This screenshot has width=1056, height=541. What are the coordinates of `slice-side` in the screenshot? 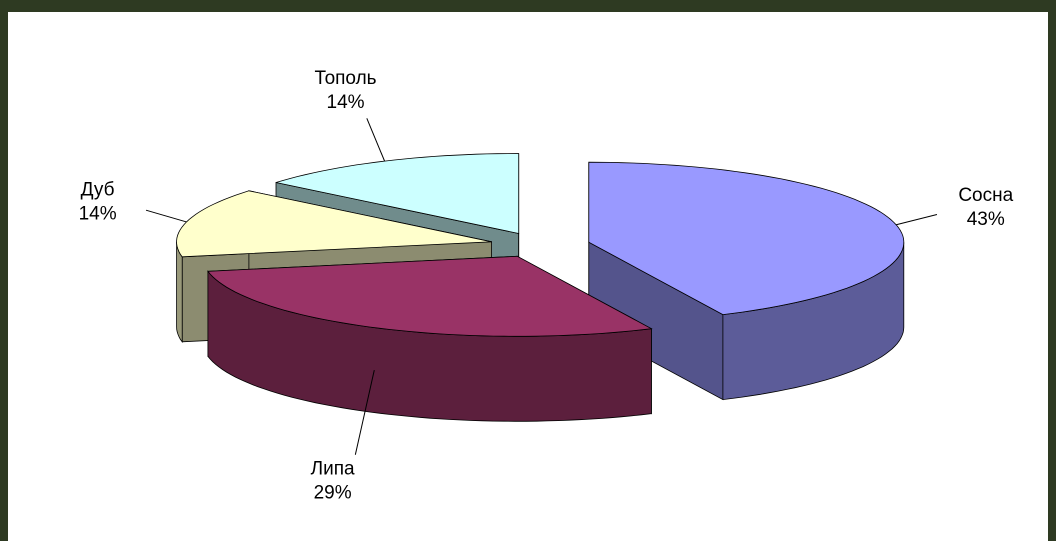 It's located at (179, 292).